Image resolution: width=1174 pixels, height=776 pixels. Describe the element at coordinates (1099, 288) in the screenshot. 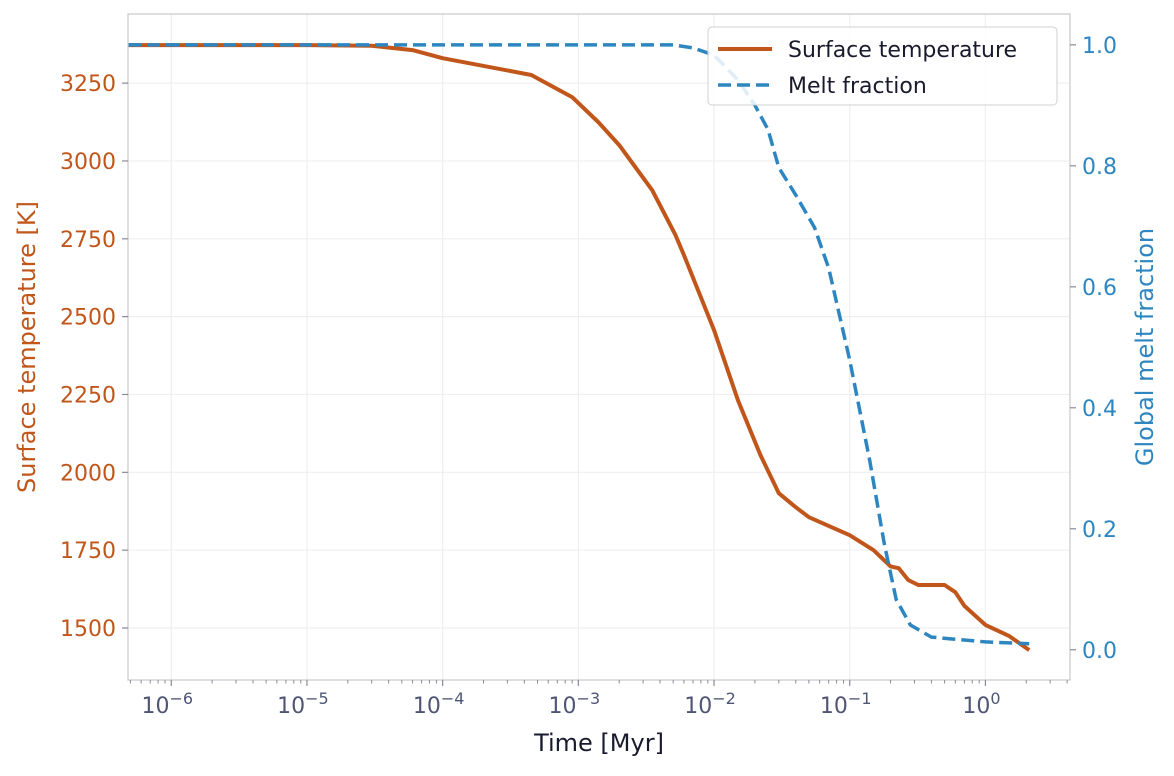

I see `y-right-tick-label: 0.6` at that location.